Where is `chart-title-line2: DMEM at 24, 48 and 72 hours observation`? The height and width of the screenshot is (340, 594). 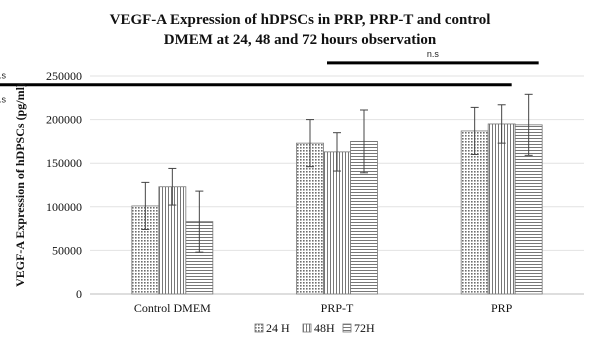
chart-title-line2: DMEM at 24, 48 and 72 hours observation is located at coordinates (300, 40).